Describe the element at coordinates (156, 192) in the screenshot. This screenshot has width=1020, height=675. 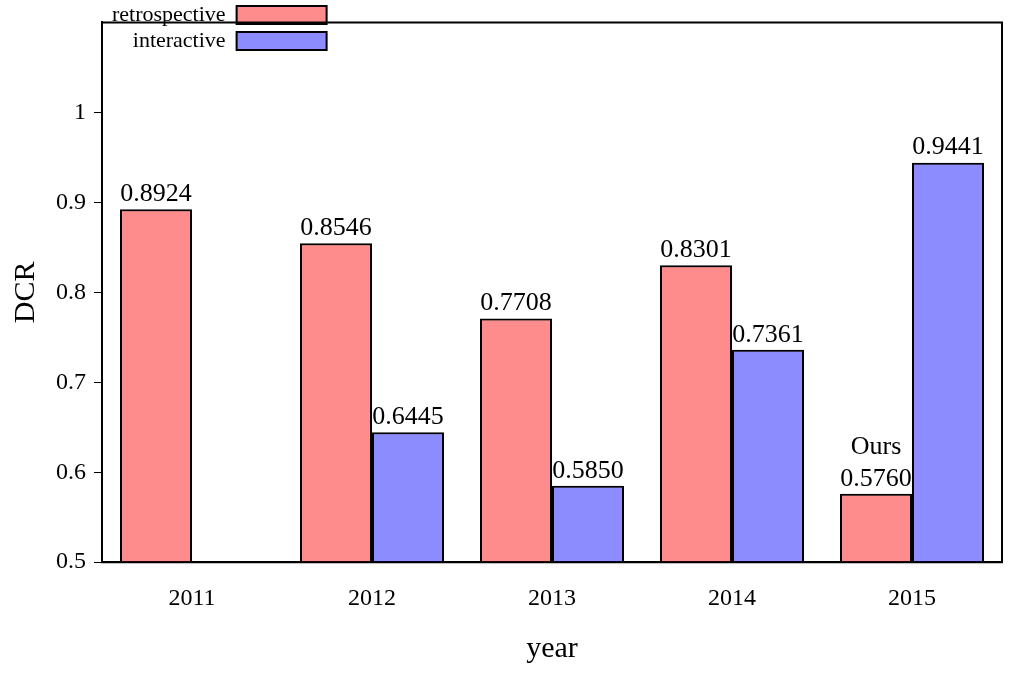
I see `text: 0.8924` at that location.